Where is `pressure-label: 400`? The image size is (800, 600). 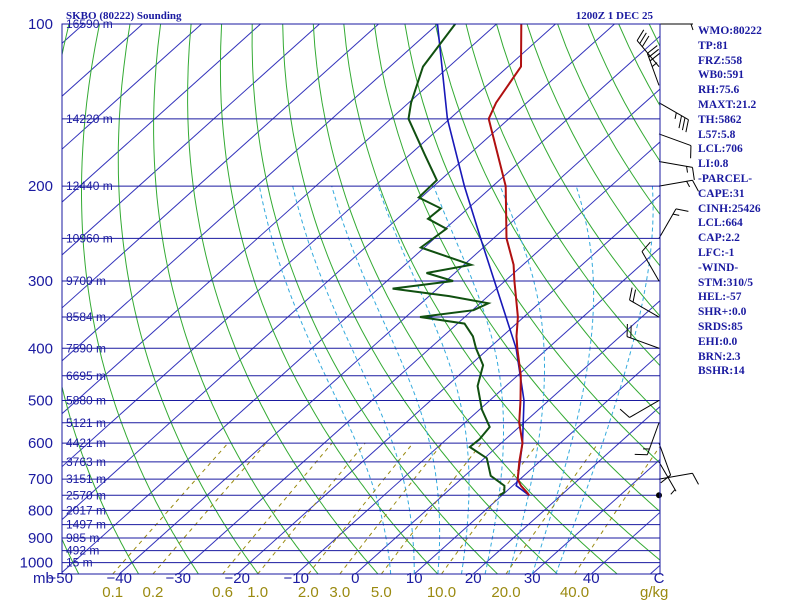 pressure-label: 400 is located at coordinates (40, 348).